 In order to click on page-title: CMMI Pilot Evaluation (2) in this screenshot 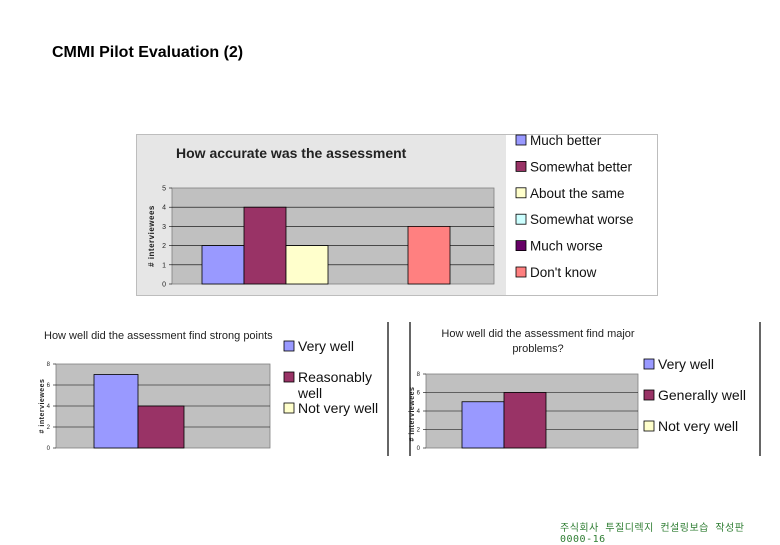, I will do `click(148, 52)`.